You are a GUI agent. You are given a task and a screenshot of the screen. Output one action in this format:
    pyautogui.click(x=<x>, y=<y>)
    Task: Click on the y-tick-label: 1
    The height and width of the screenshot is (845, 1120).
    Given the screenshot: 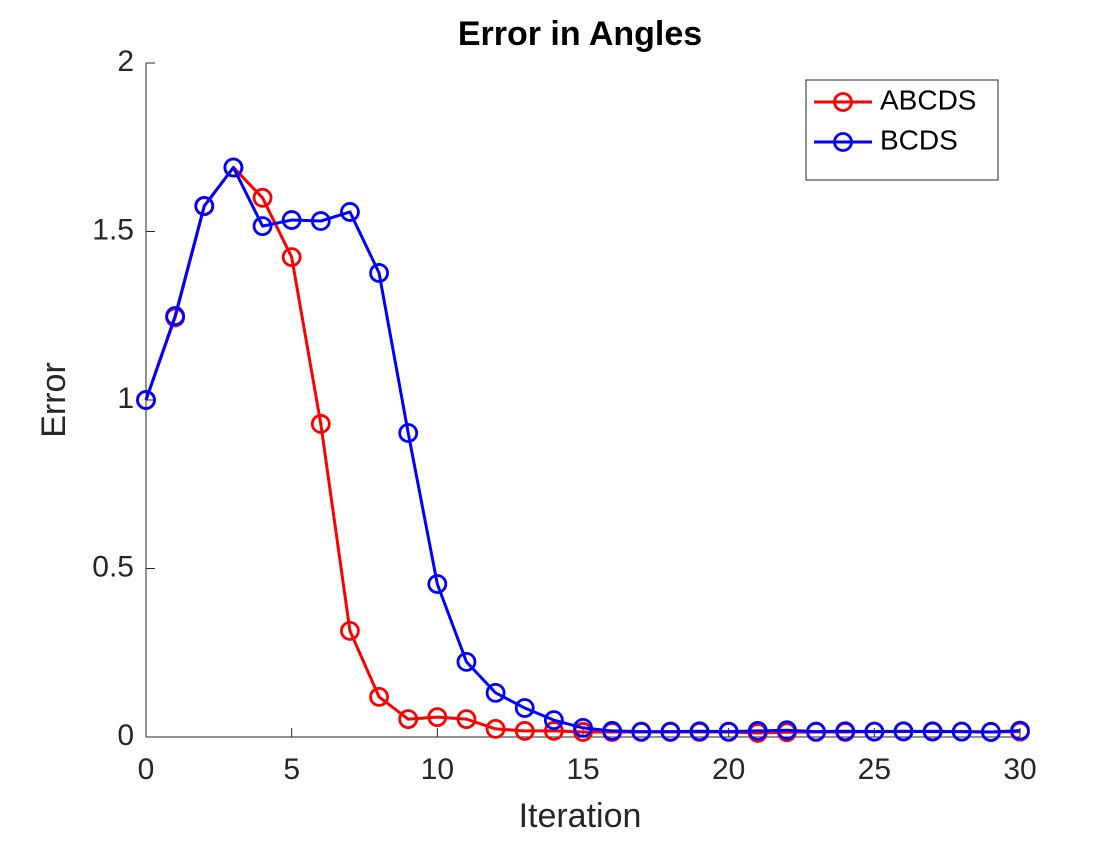 What is the action you would take?
    pyautogui.click(x=125, y=398)
    